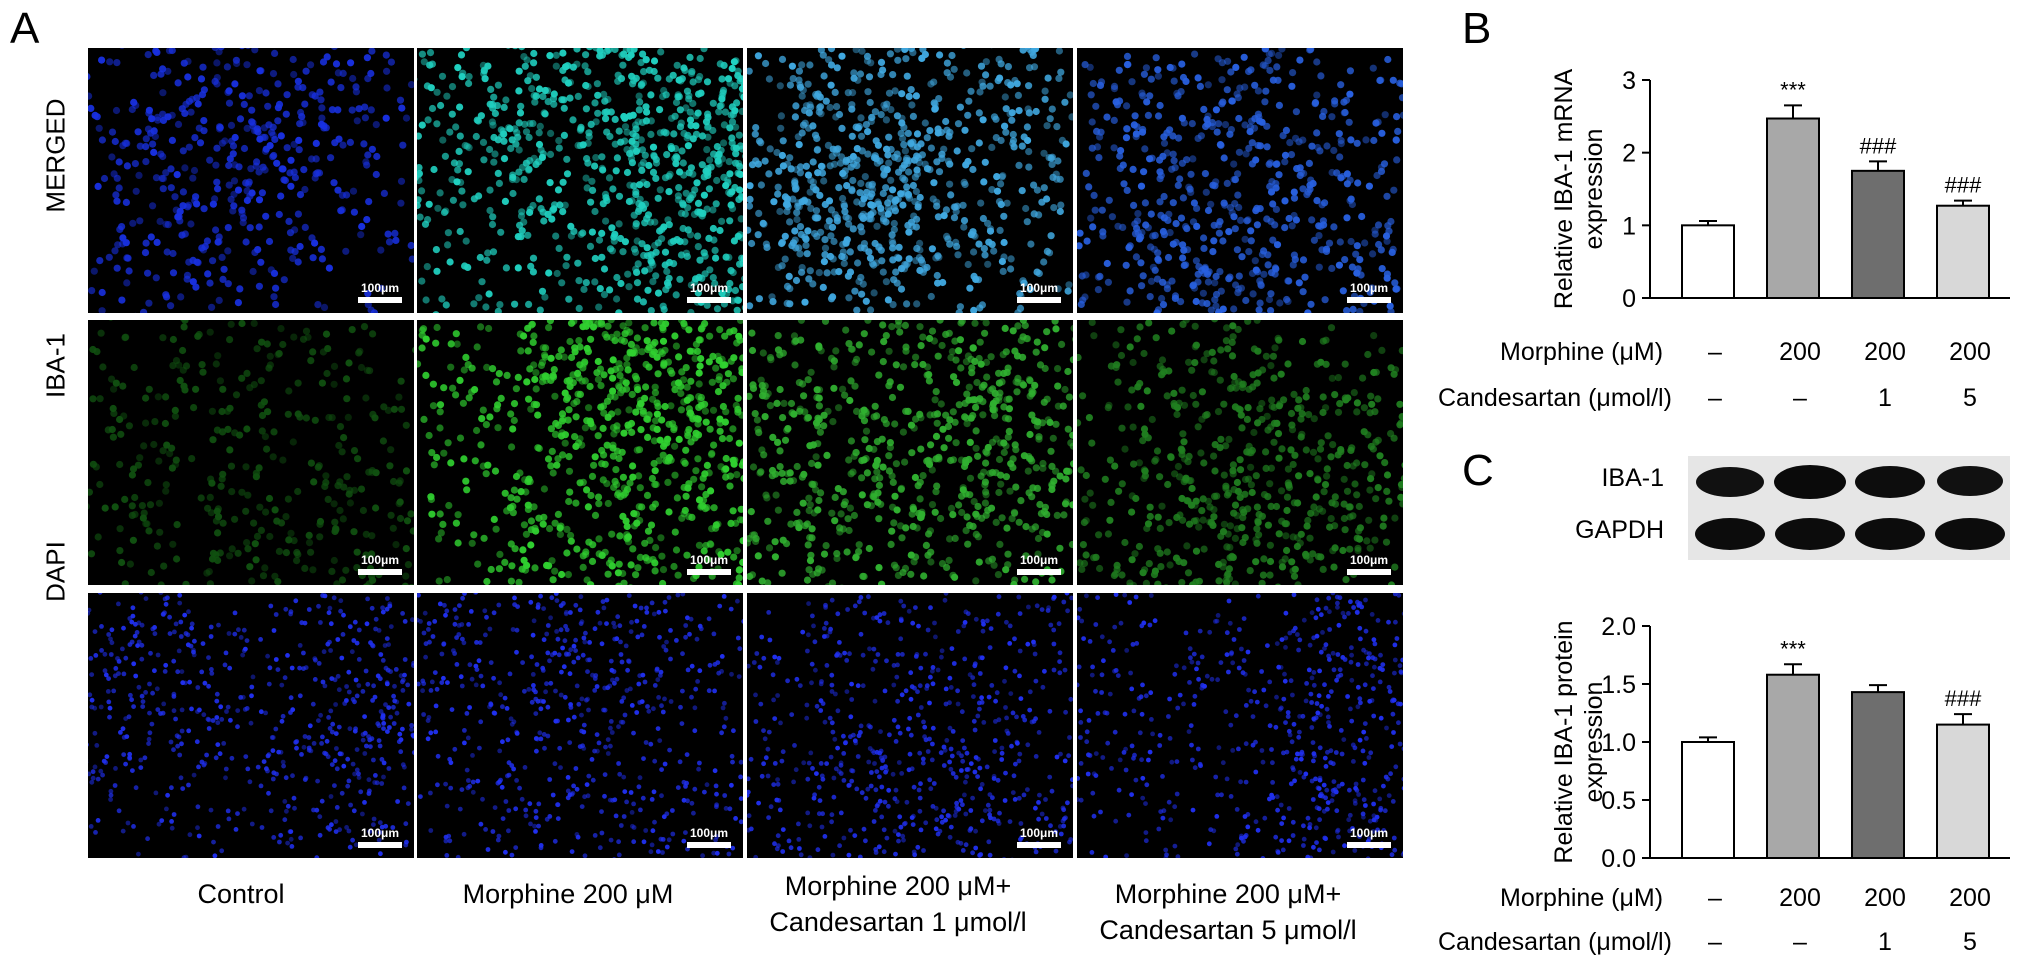 The height and width of the screenshot is (964, 2032). What do you see at coordinates (1618, 685) in the screenshot?
I see `y-tick-label: 1.5` at bounding box center [1618, 685].